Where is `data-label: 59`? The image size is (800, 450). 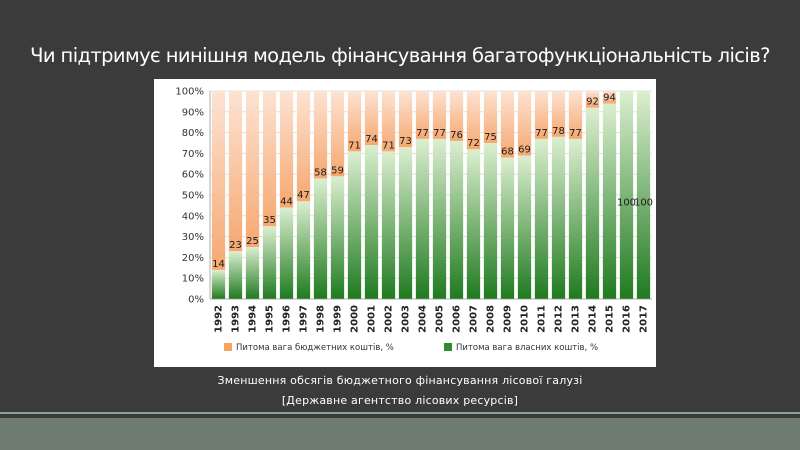
data-label: 59 is located at coordinates (337, 170).